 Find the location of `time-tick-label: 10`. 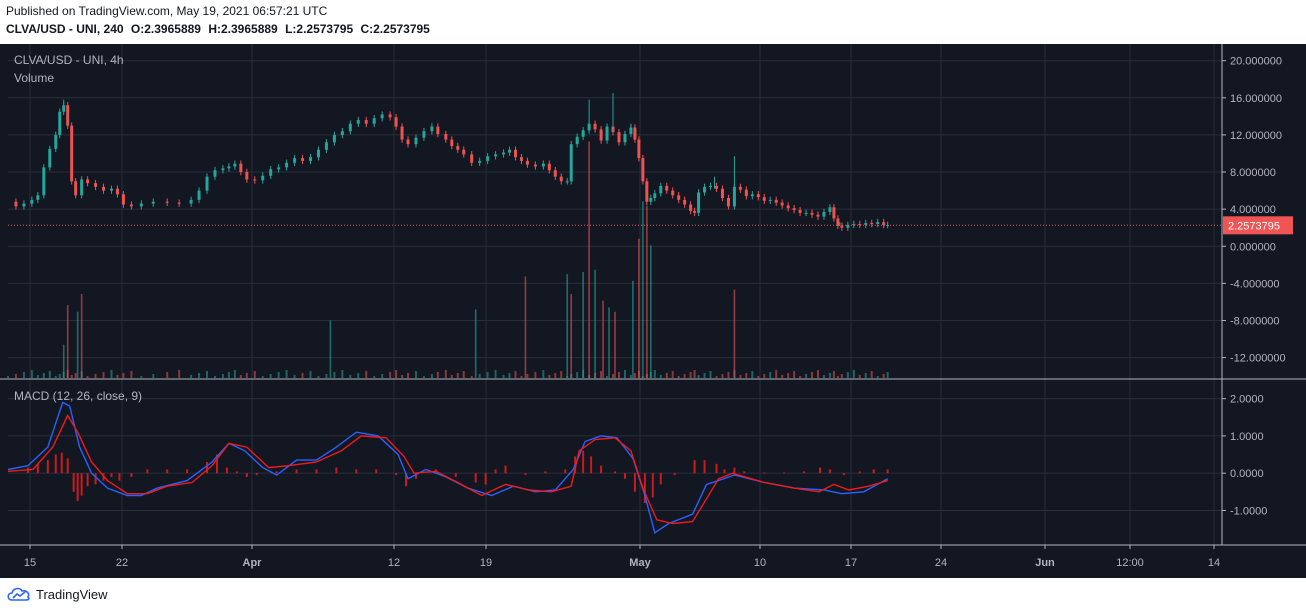

time-tick-label: 10 is located at coordinates (760, 563).